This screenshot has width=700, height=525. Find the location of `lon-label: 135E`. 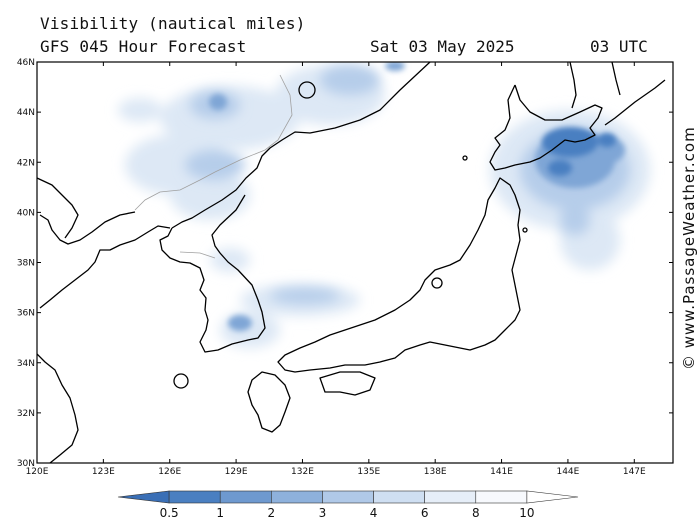

lon-label: 135E is located at coordinates (368, 472).